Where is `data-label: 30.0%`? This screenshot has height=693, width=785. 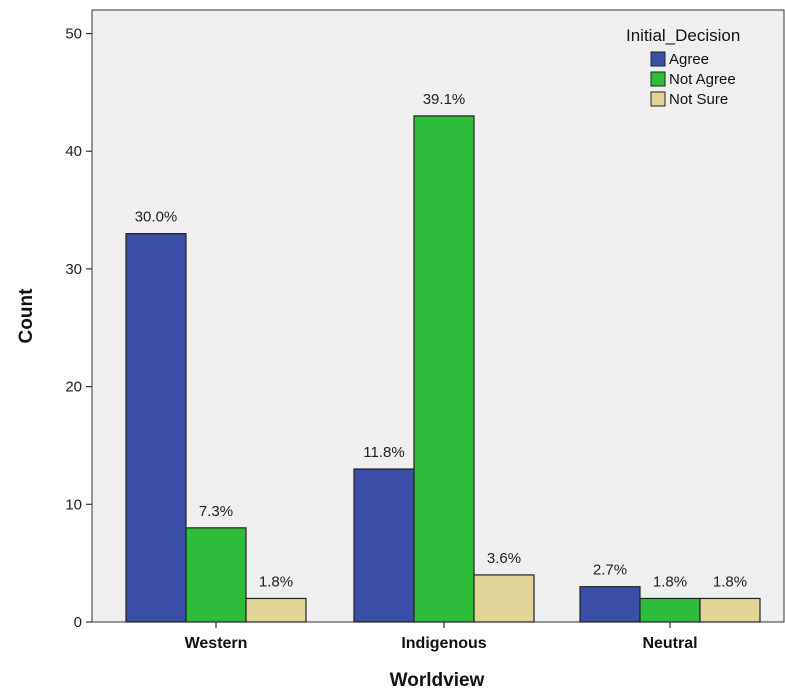
data-label: 30.0% is located at coordinates (156, 217).